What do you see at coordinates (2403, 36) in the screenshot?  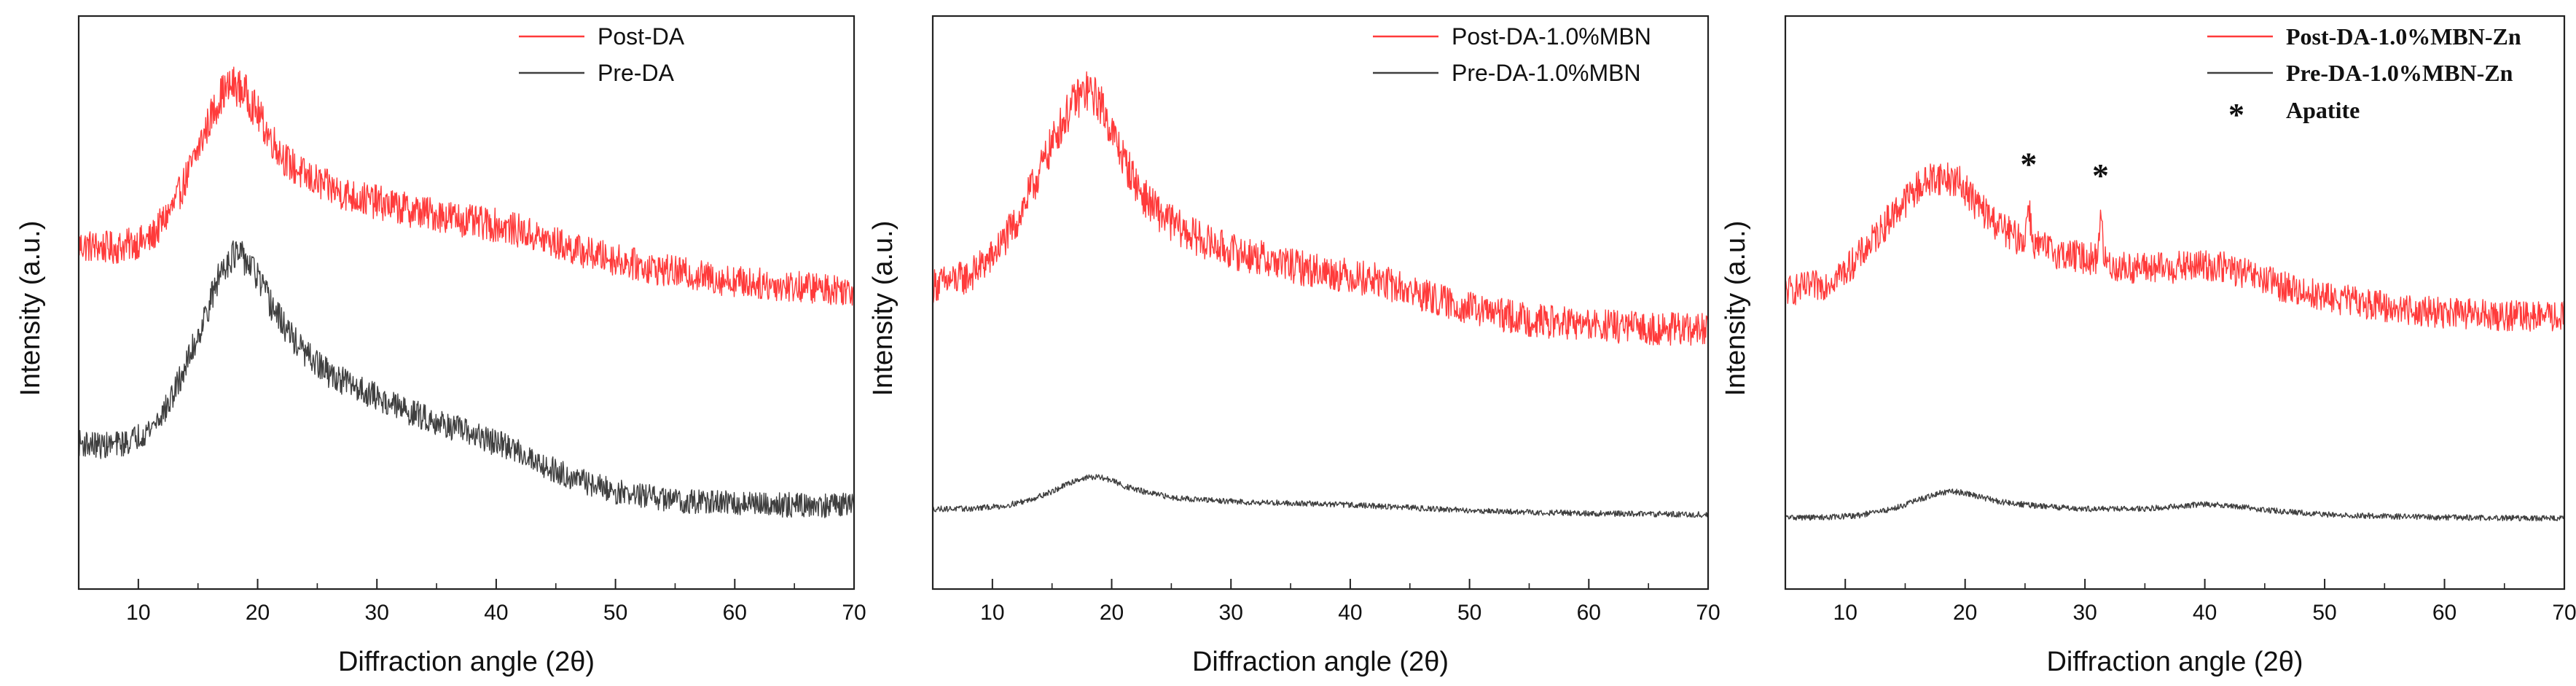 I see `legend-label: Post-DA-1.0%MBN-Zn` at bounding box center [2403, 36].